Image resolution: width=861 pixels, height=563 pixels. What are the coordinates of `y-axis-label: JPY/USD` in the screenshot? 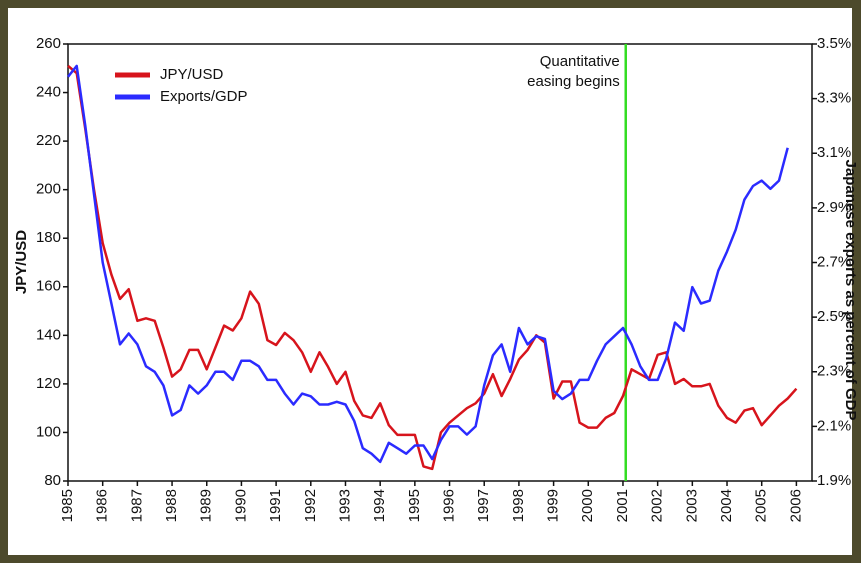 It's located at (21, 262).